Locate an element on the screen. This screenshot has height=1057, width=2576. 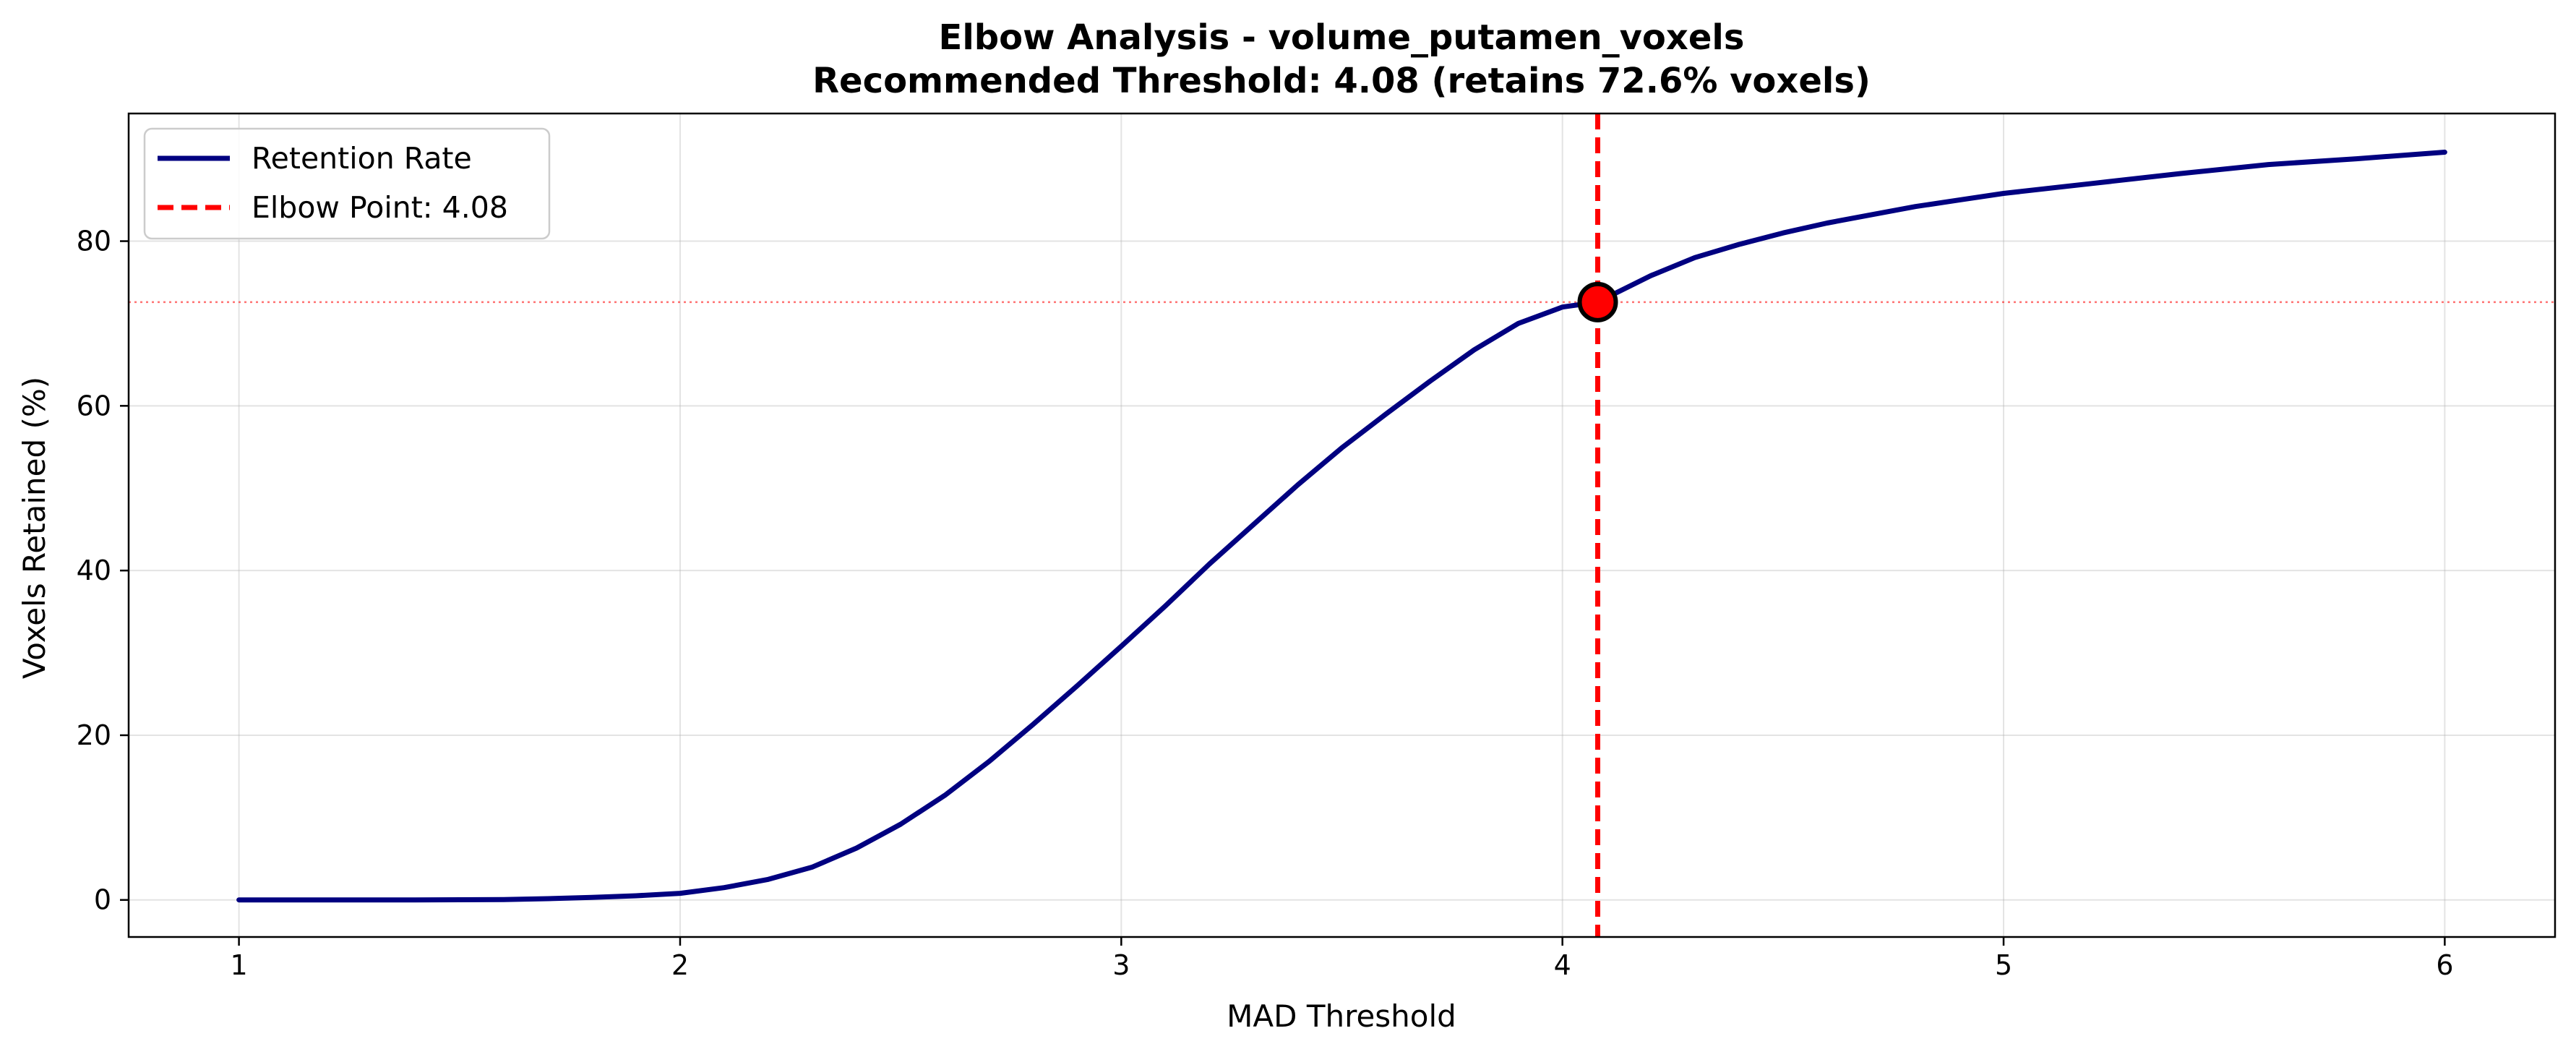
y-axis-label: Voxels Retained (%) is located at coordinates (35, 528).